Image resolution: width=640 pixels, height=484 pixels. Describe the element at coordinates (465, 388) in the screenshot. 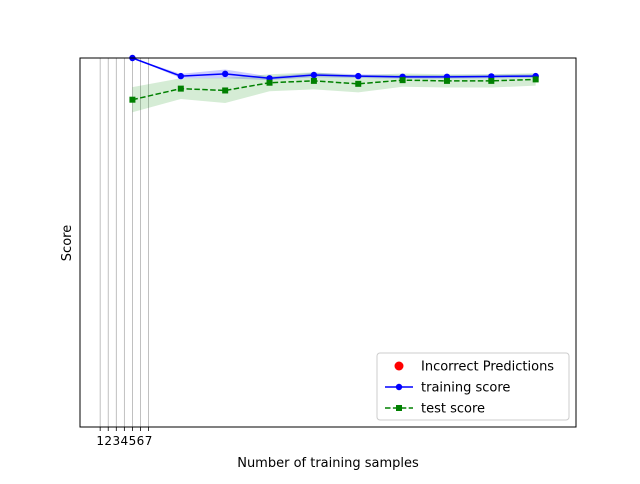

I see `legend-entry-training-score-label: training score` at that location.